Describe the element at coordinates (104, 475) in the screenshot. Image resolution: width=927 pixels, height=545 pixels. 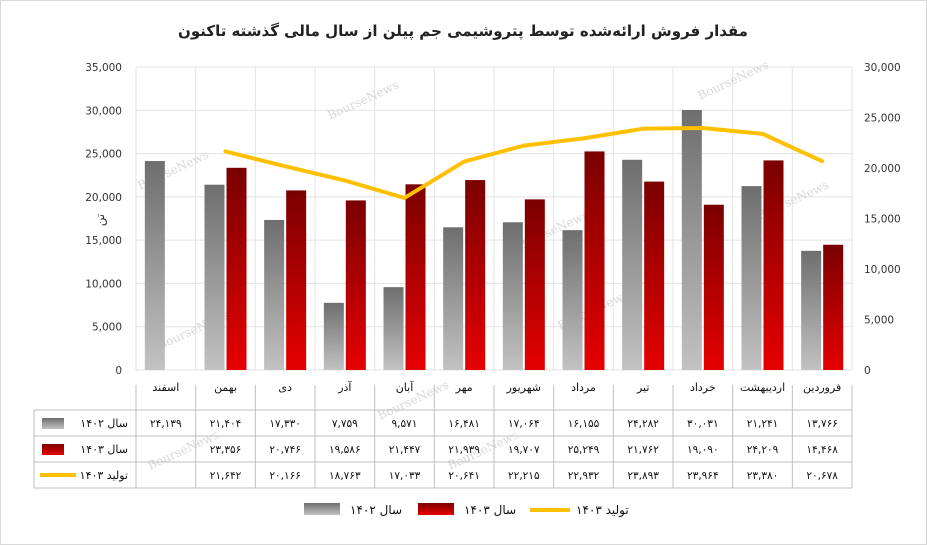
I see `table-row-label: تولید ۱۴۰۳` at that location.